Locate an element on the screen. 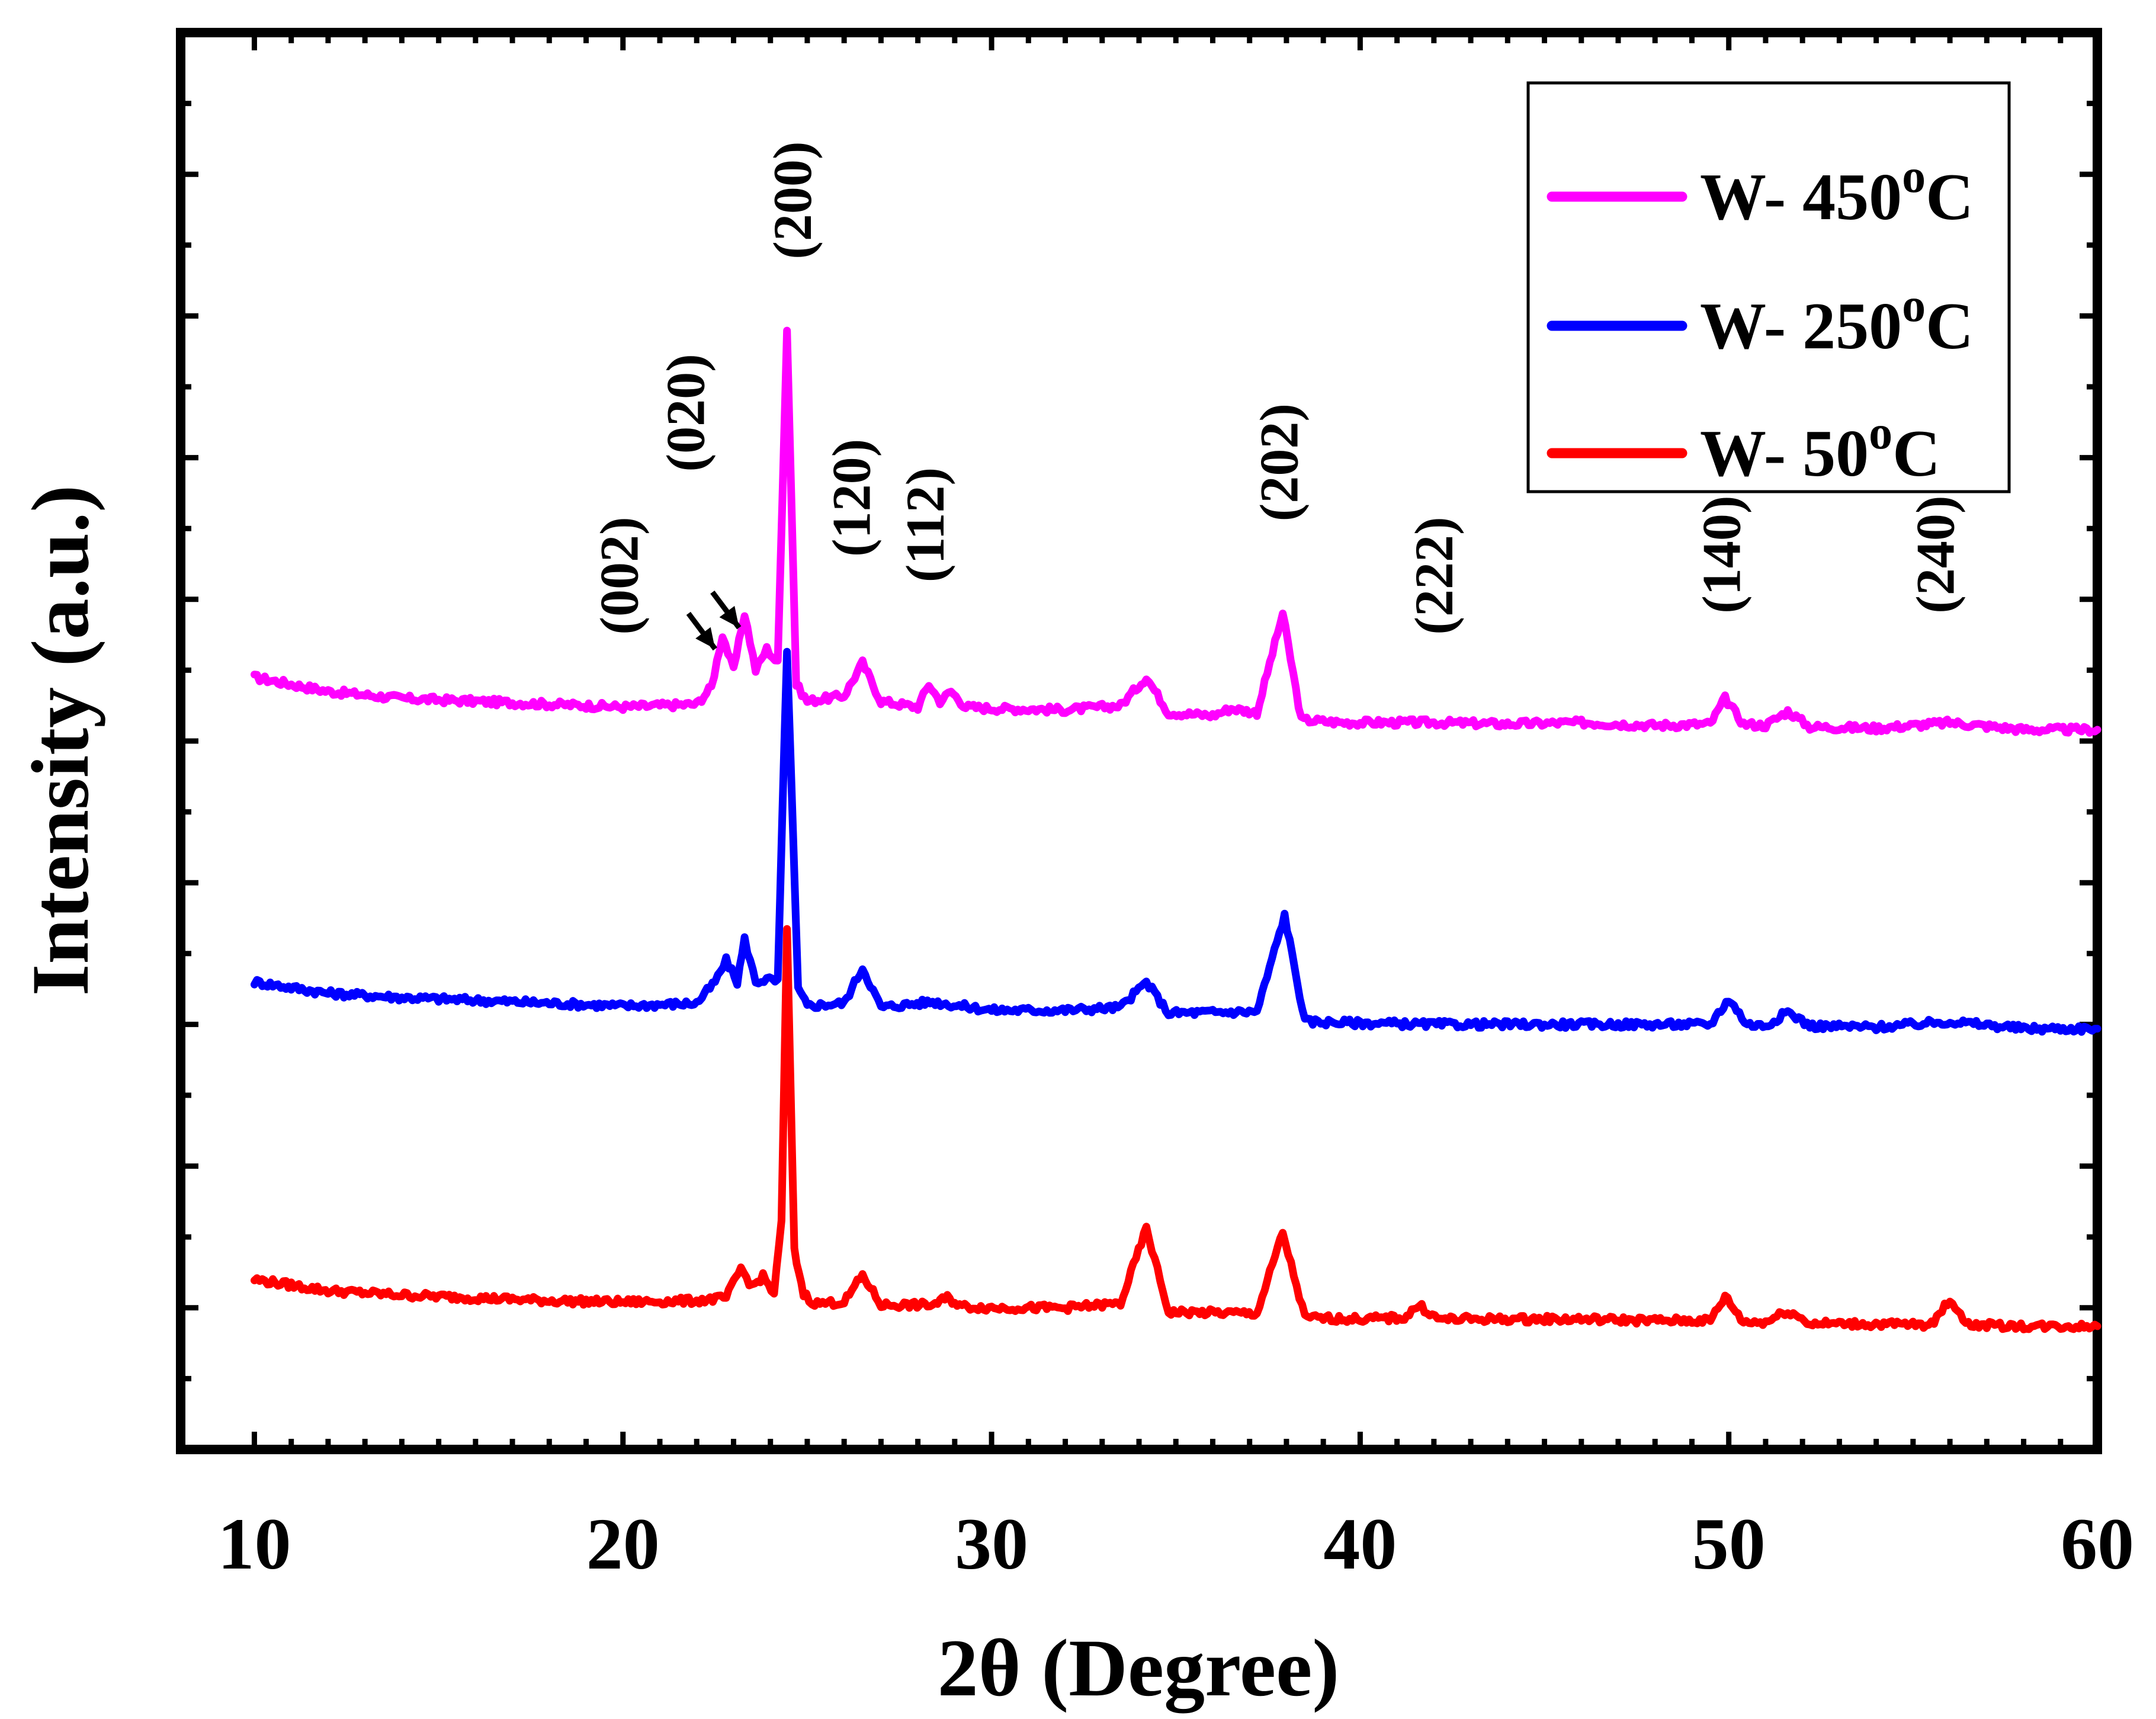  peak-label: (020) is located at coordinates (686, 413).